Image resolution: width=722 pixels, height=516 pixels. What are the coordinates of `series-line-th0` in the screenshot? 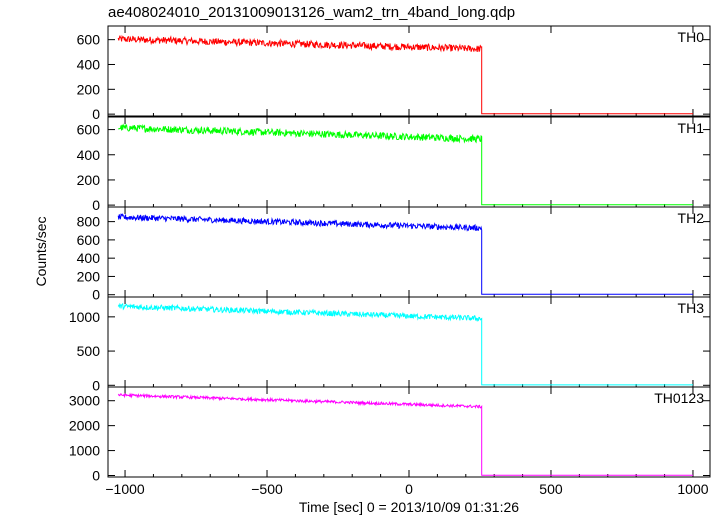 It's located at (405, 74).